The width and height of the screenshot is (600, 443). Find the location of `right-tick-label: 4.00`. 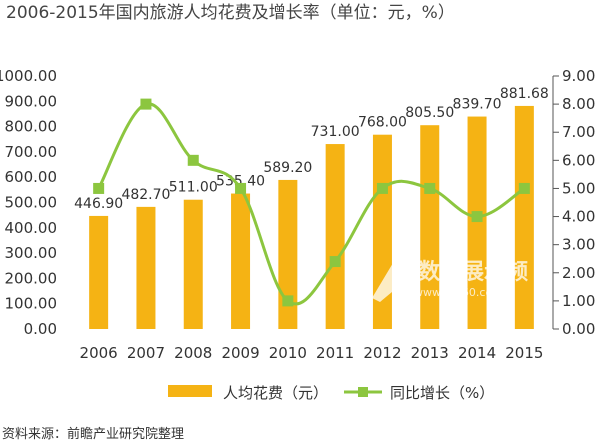

right-tick-label: 4.00 is located at coordinates (578, 217).